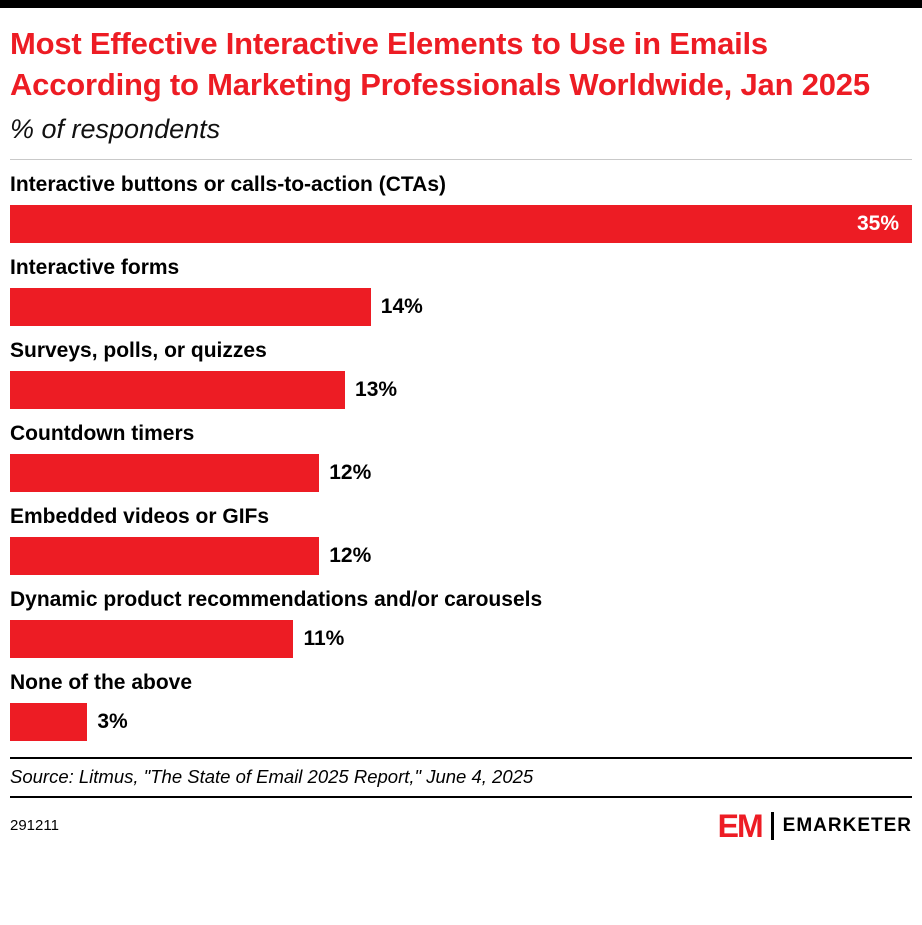 This screenshot has width=922, height=925. I want to click on bar-group: Interactive forms 14%, so click(461, 291).